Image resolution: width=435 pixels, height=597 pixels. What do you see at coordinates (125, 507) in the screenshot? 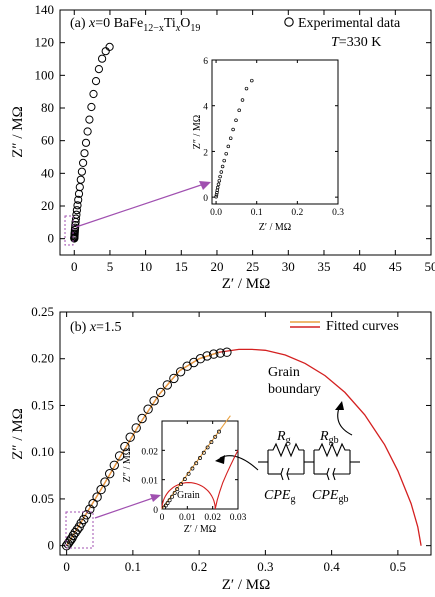
I see `panel-b-zoom-arrow` at bounding box center [125, 507].